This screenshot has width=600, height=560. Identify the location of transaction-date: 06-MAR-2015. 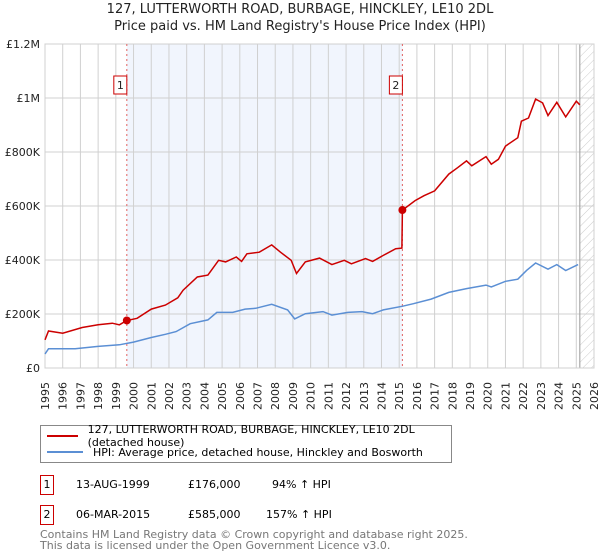
(113, 514).